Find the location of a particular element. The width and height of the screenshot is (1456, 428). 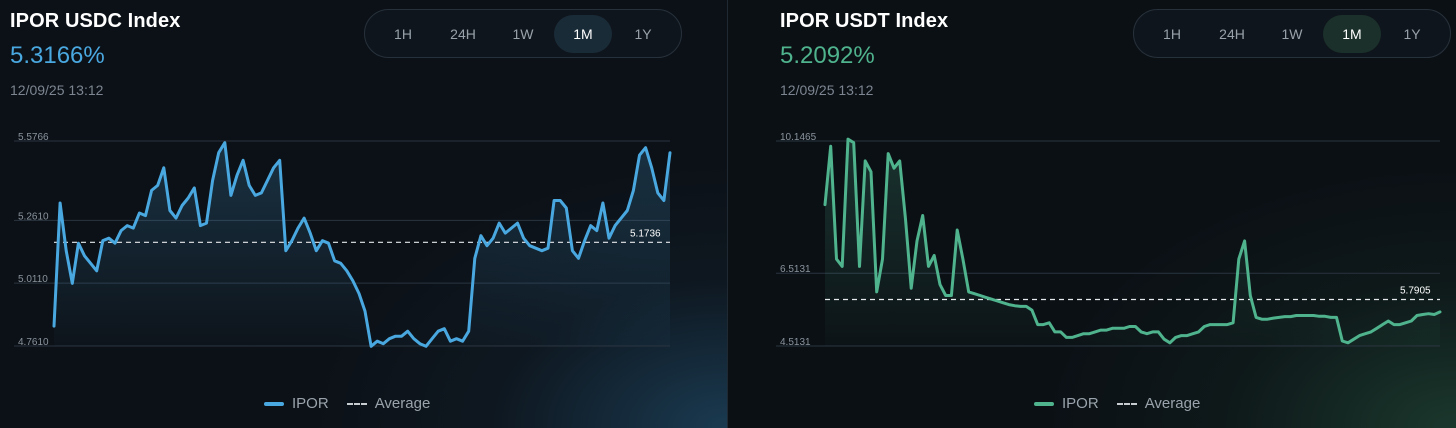

y-tick-label: 5.2610 is located at coordinates (33, 216).